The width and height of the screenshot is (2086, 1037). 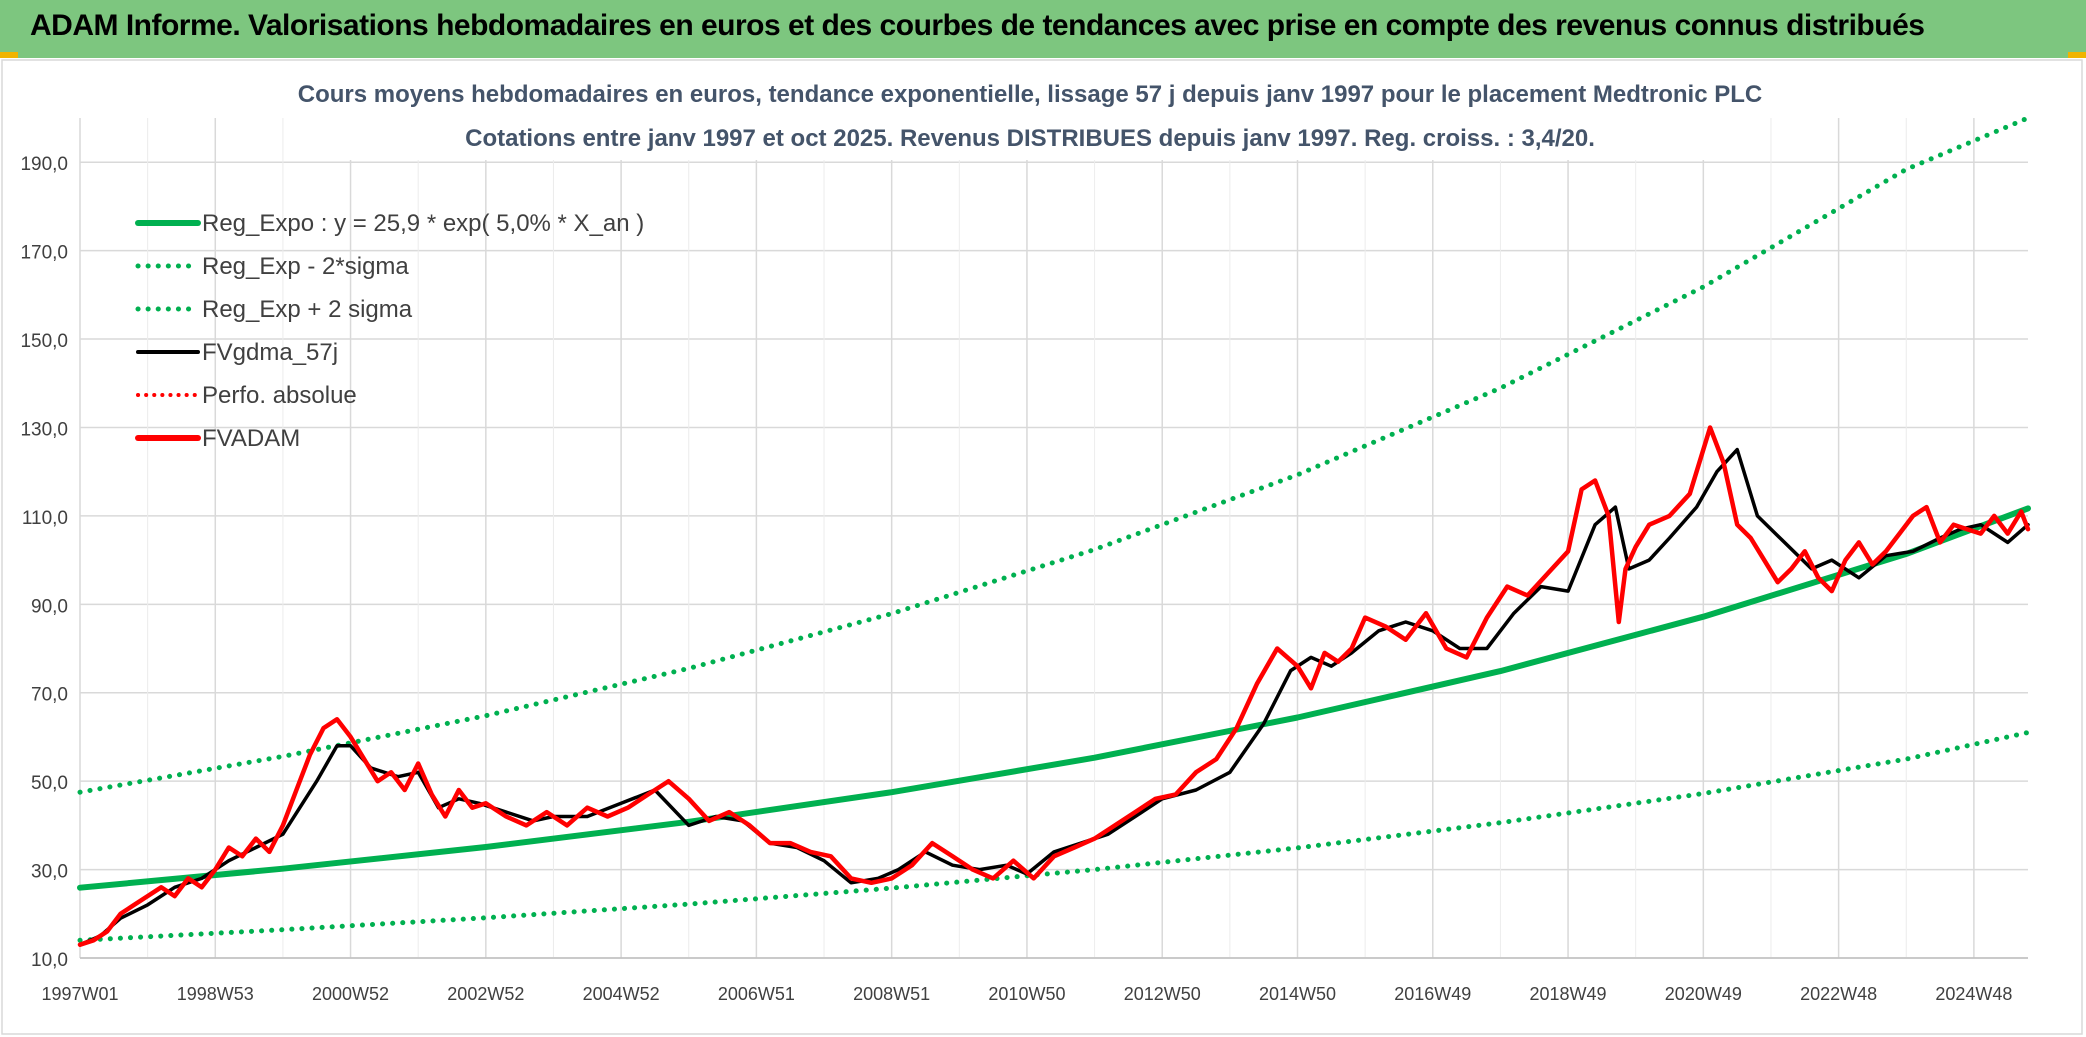 I want to click on y-tick-label: 70,0, so click(x=49, y=695).